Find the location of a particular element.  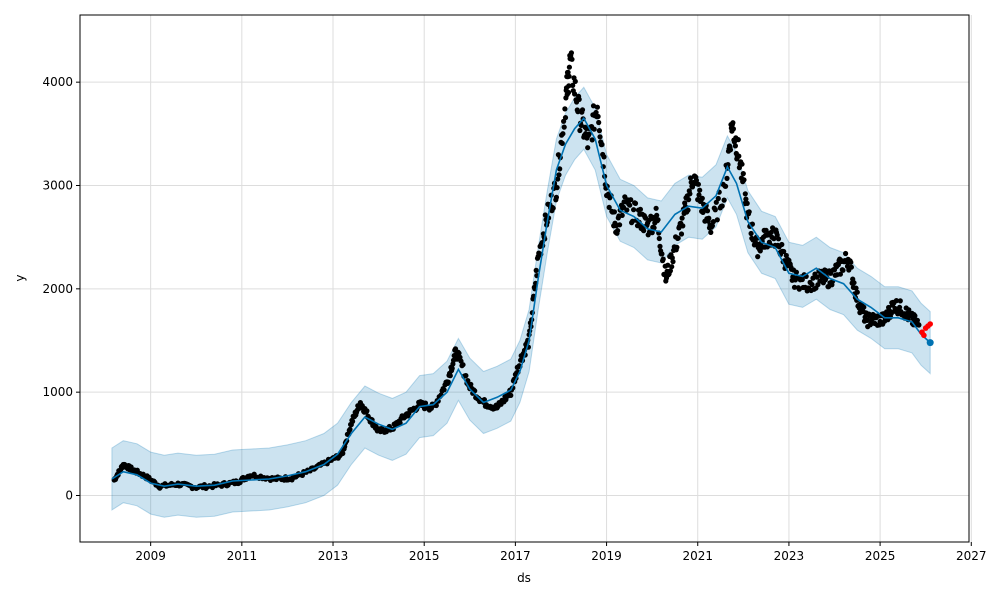

x-tick-label: 2027 is located at coordinates (971, 556).